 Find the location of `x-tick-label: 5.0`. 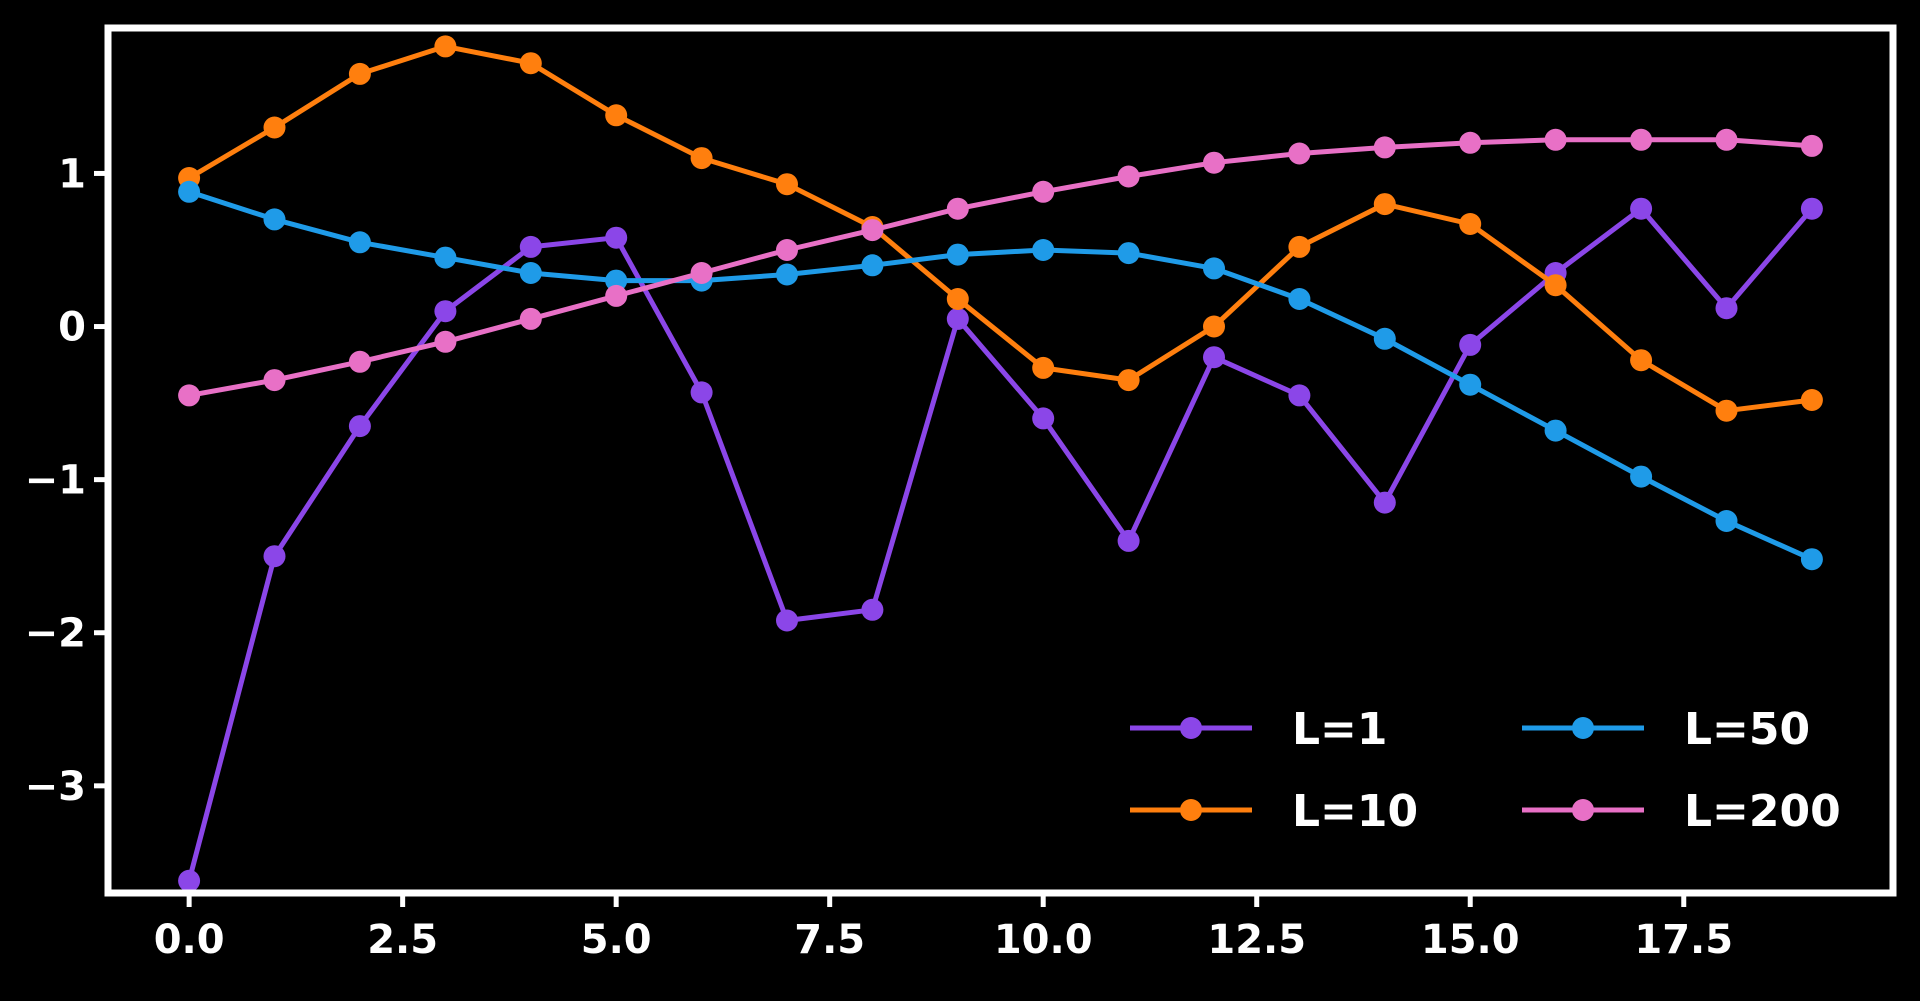

x-tick-label: 5.0 is located at coordinates (616, 940).